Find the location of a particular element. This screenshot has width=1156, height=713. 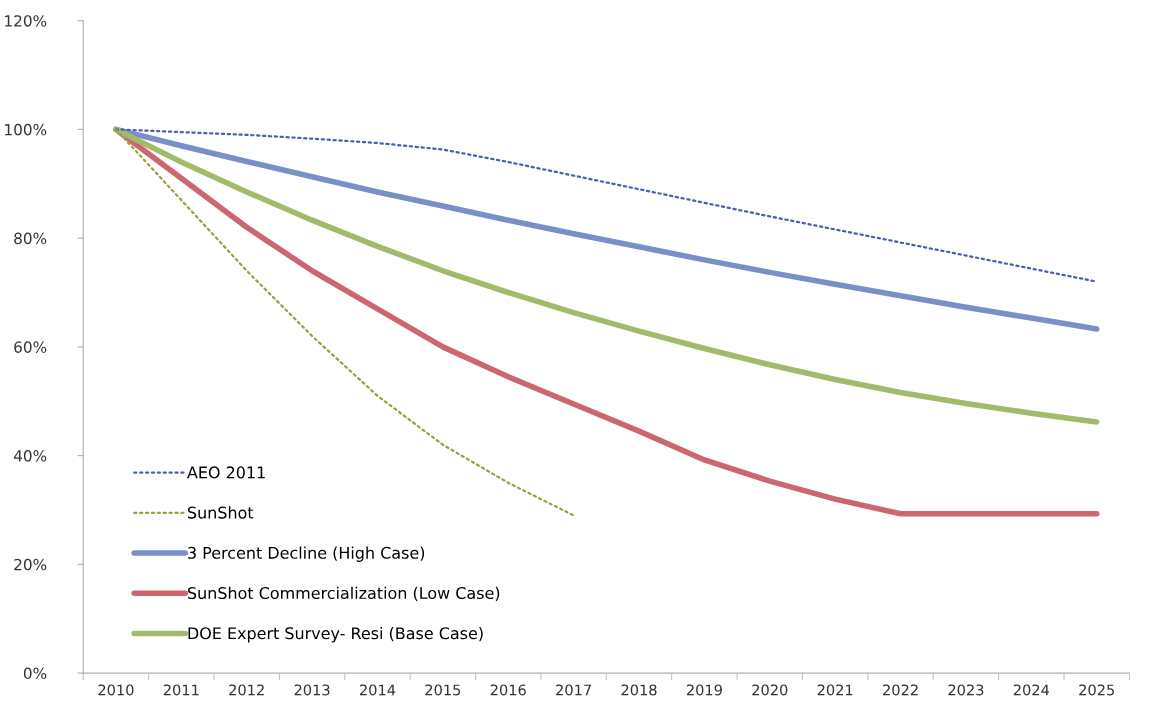

legend-label: AEO 2011 is located at coordinates (226, 472).